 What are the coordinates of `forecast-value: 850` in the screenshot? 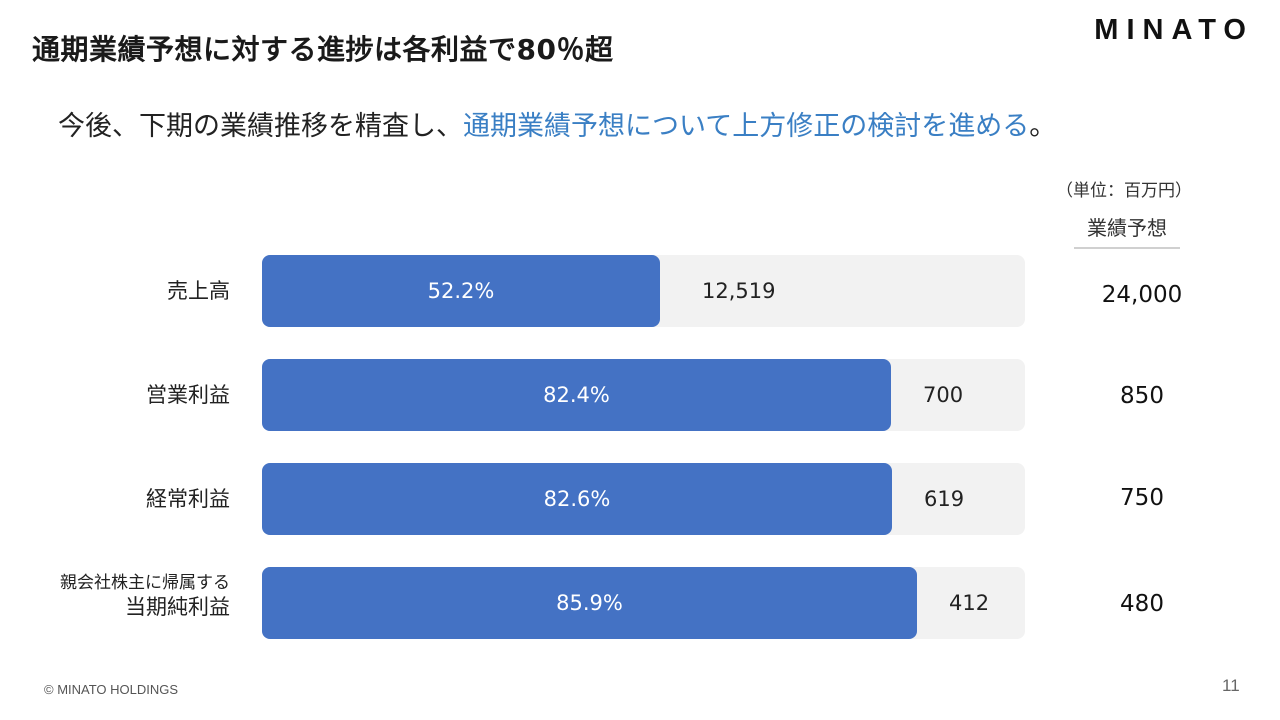 It's located at (1142, 396).